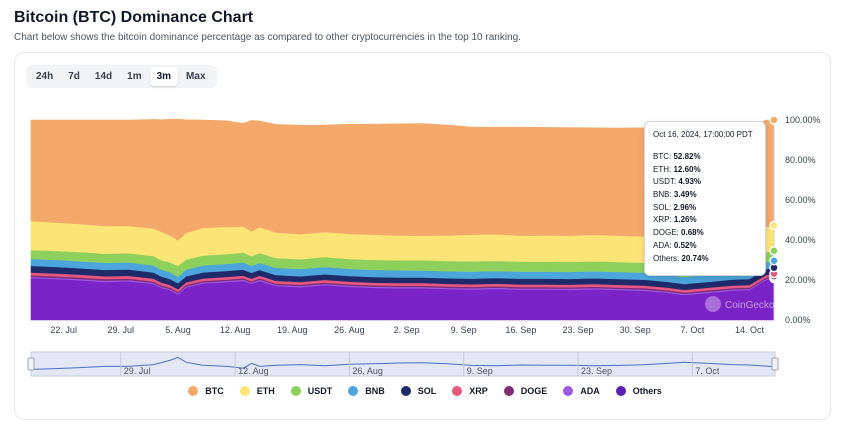  What do you see at coordinates (480, 371) in the screenshot?
I see `navigator-tick-label: 9. Sep` at bounding box center [480, 371].